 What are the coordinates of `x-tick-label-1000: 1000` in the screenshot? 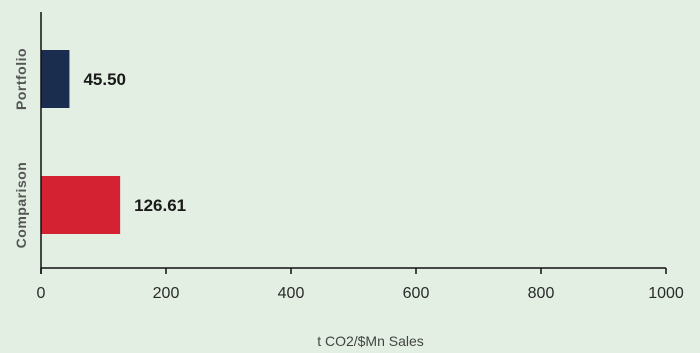 It's located at (666, 293).